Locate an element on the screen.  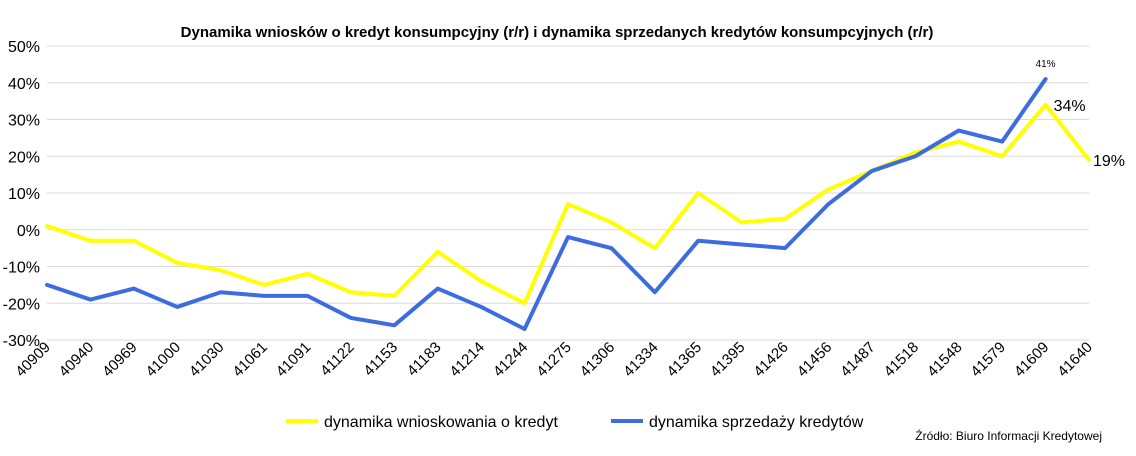
x-tick-label: 41609 is located at coordinates (1032, 360).